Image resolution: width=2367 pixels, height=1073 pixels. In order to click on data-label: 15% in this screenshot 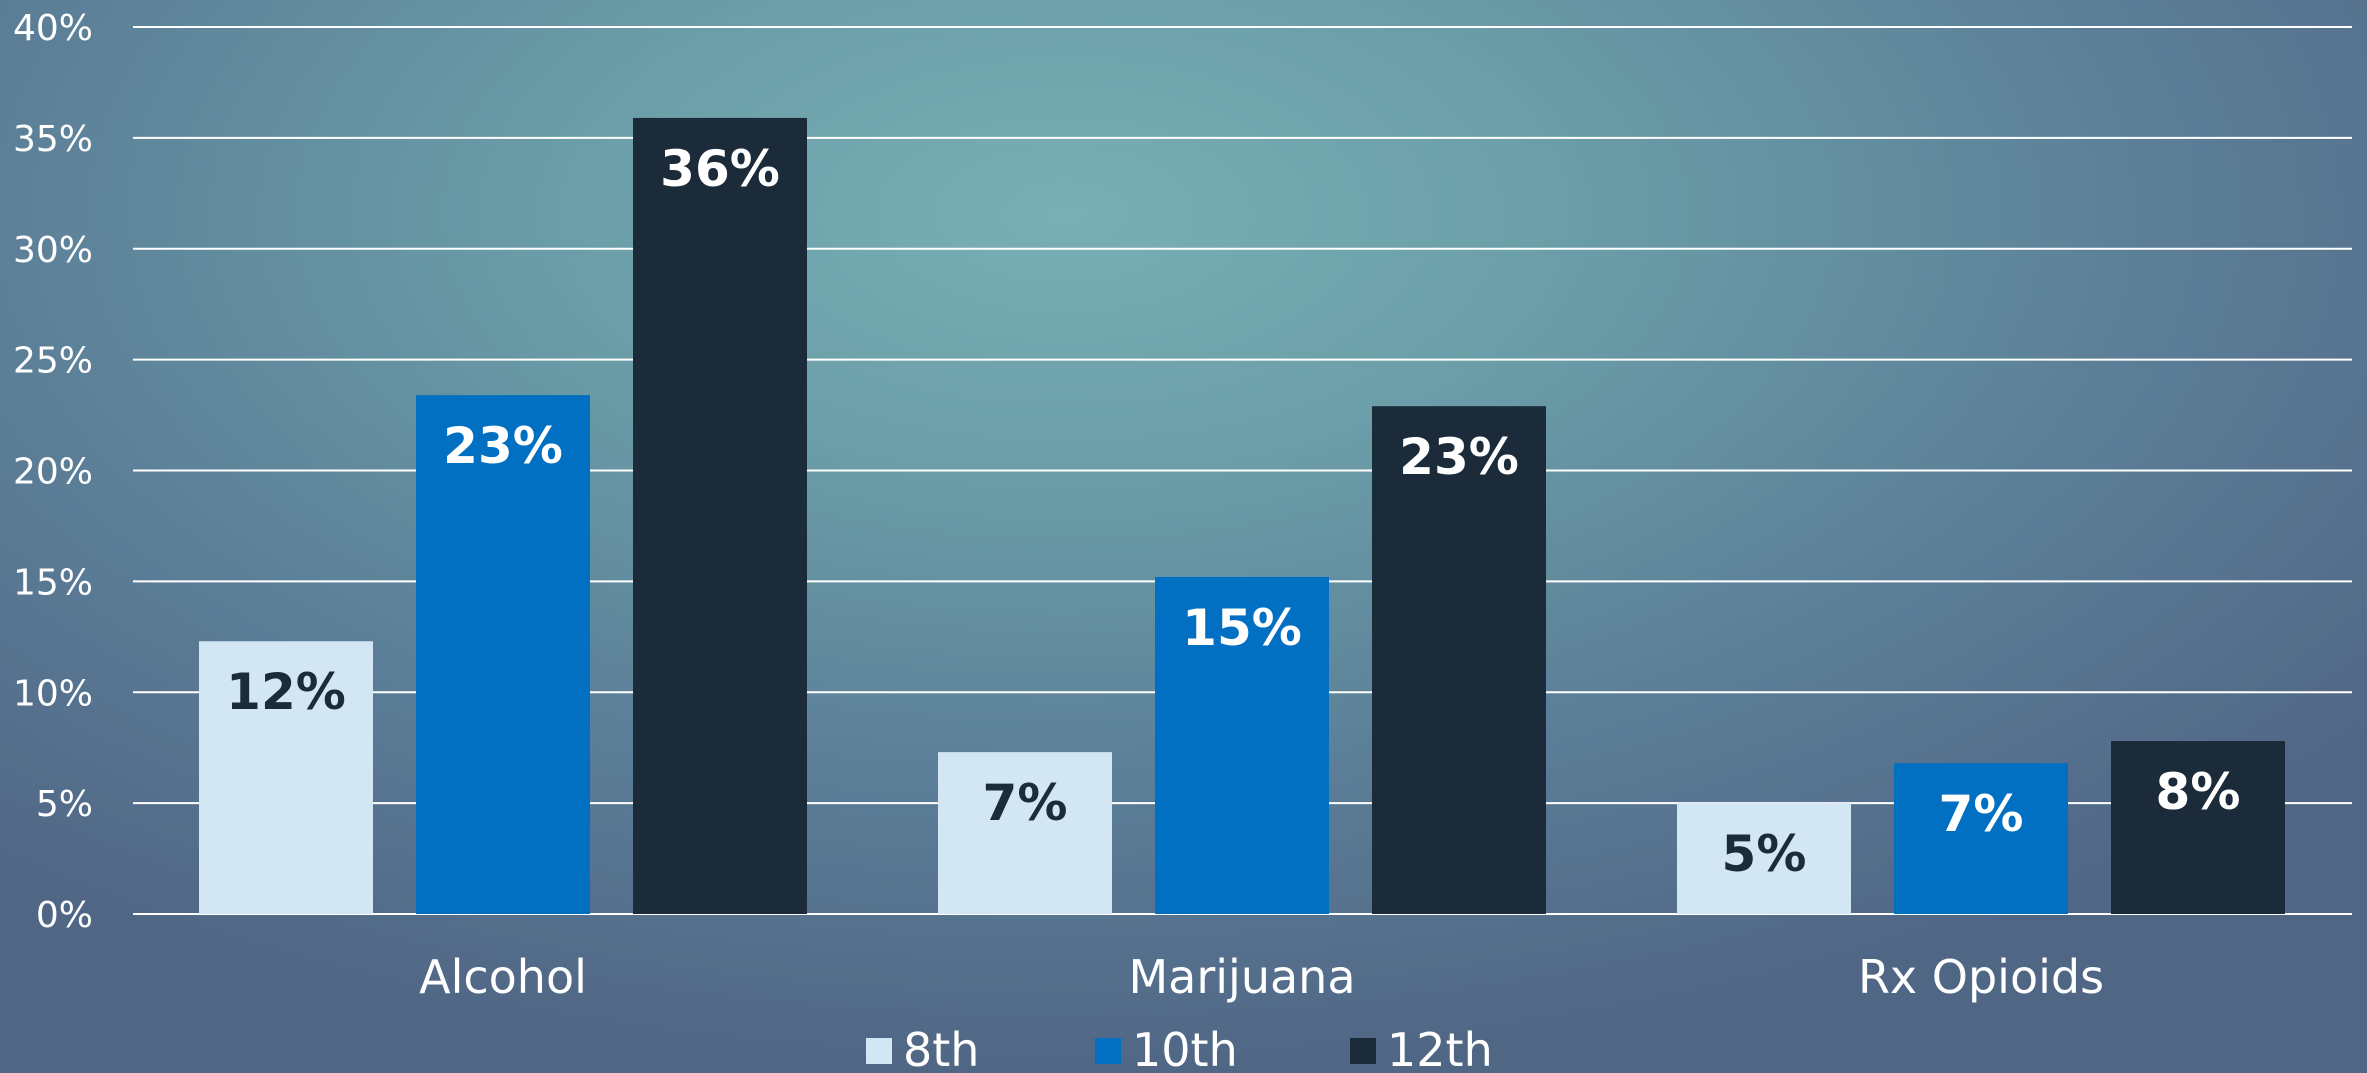, I will do `click(1242, 628)`.